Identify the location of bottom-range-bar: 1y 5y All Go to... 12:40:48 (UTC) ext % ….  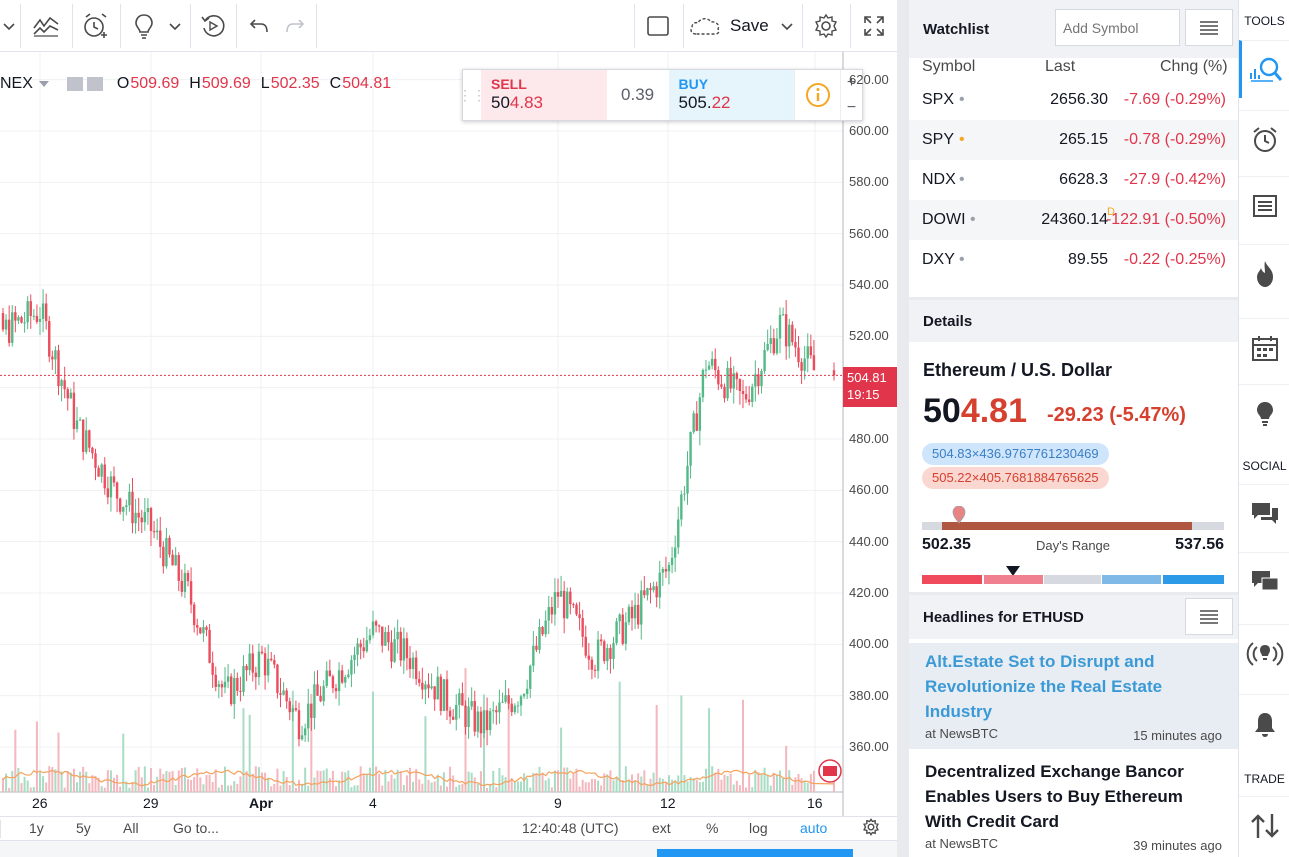
(448, 828).